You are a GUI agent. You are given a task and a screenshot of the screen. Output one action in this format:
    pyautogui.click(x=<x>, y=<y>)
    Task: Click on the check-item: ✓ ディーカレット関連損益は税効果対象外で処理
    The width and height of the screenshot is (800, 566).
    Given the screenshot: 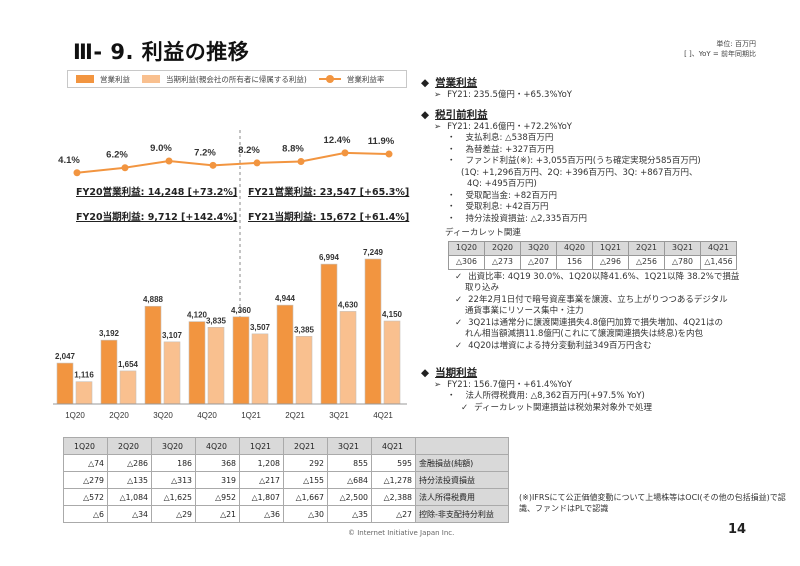 What is the action you would take?
    pyautogui.click(x=606, y=409)
    